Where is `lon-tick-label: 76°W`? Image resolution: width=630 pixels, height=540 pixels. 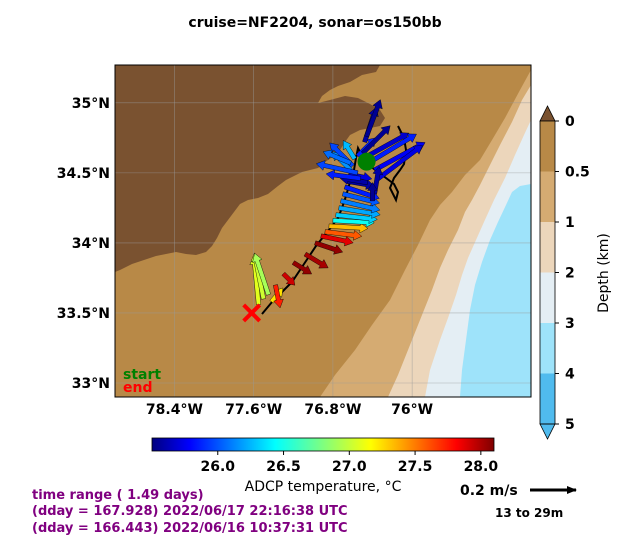
lon-tick-label: 76°W is located at coordinates (412, 410).